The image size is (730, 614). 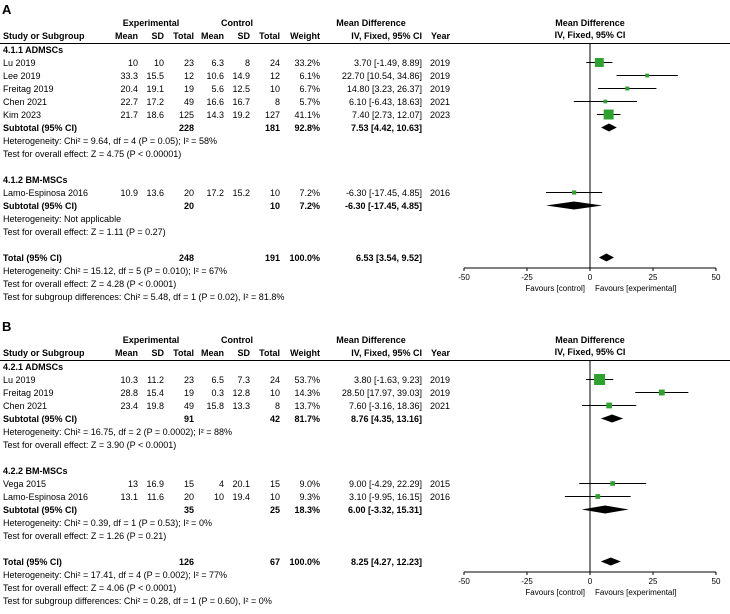 I want to click on year-cell: 2021, so click(x=439, y=406).